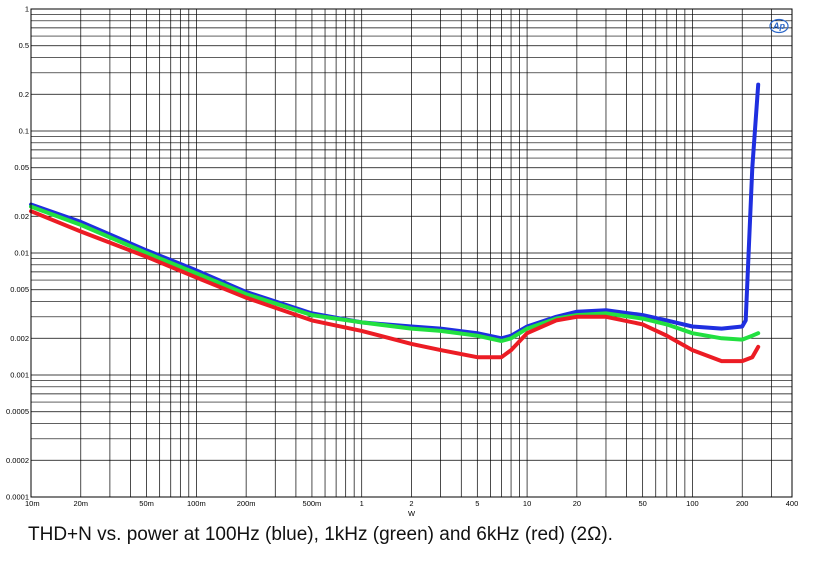 Image resolution: width=814 pixels, height=568 pixels. Describe the element at coordinates (21, 216) in the screenshot. I see `y-tick-label: 0.02` at that location.